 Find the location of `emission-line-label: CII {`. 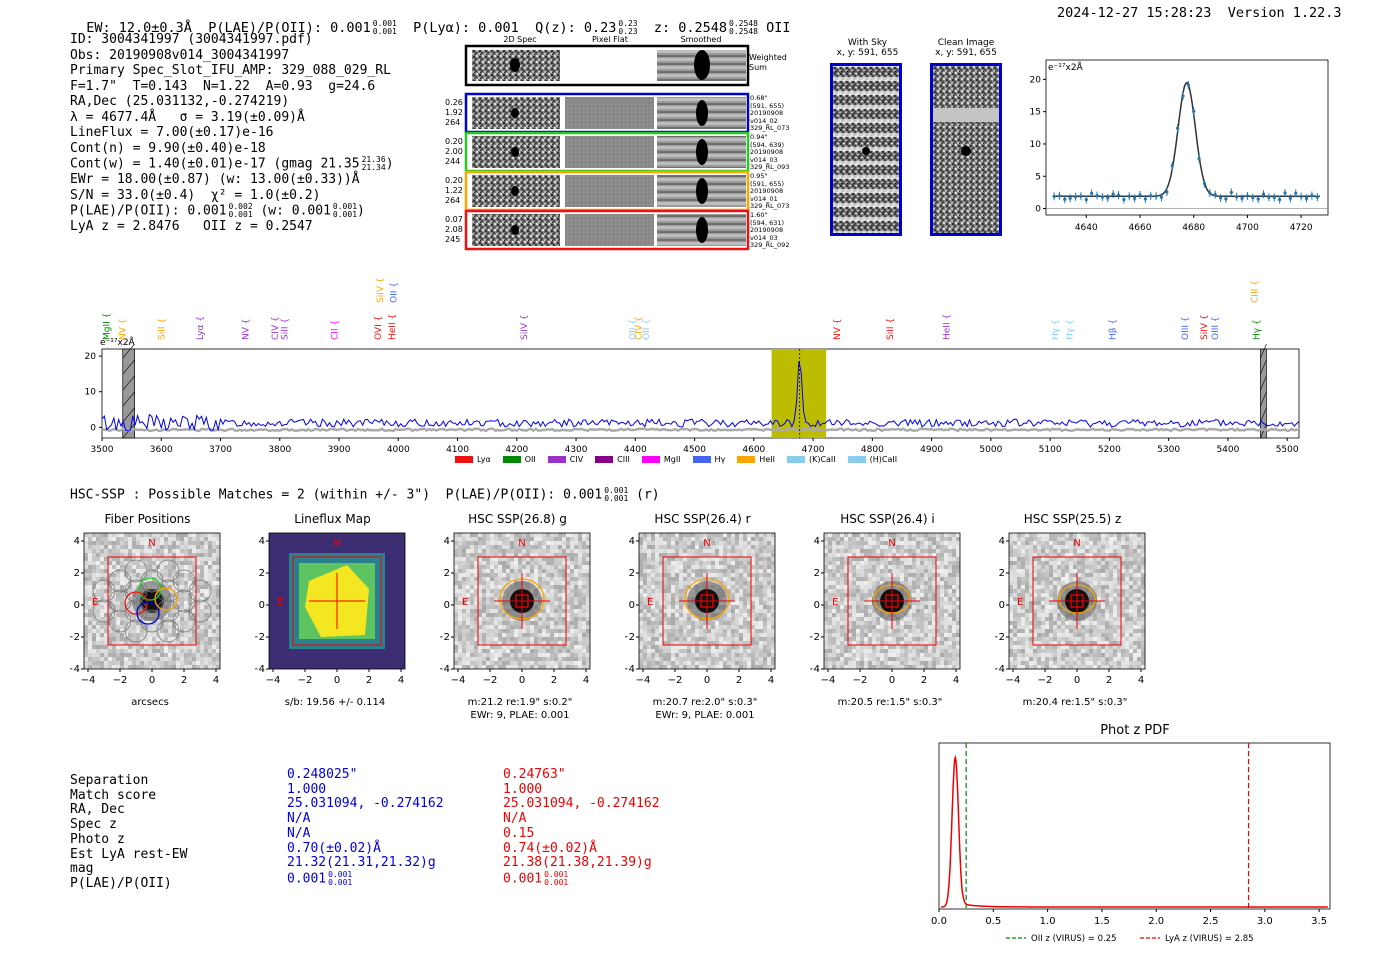

emission-line-label: CII { is located at coordinates (335, 330).